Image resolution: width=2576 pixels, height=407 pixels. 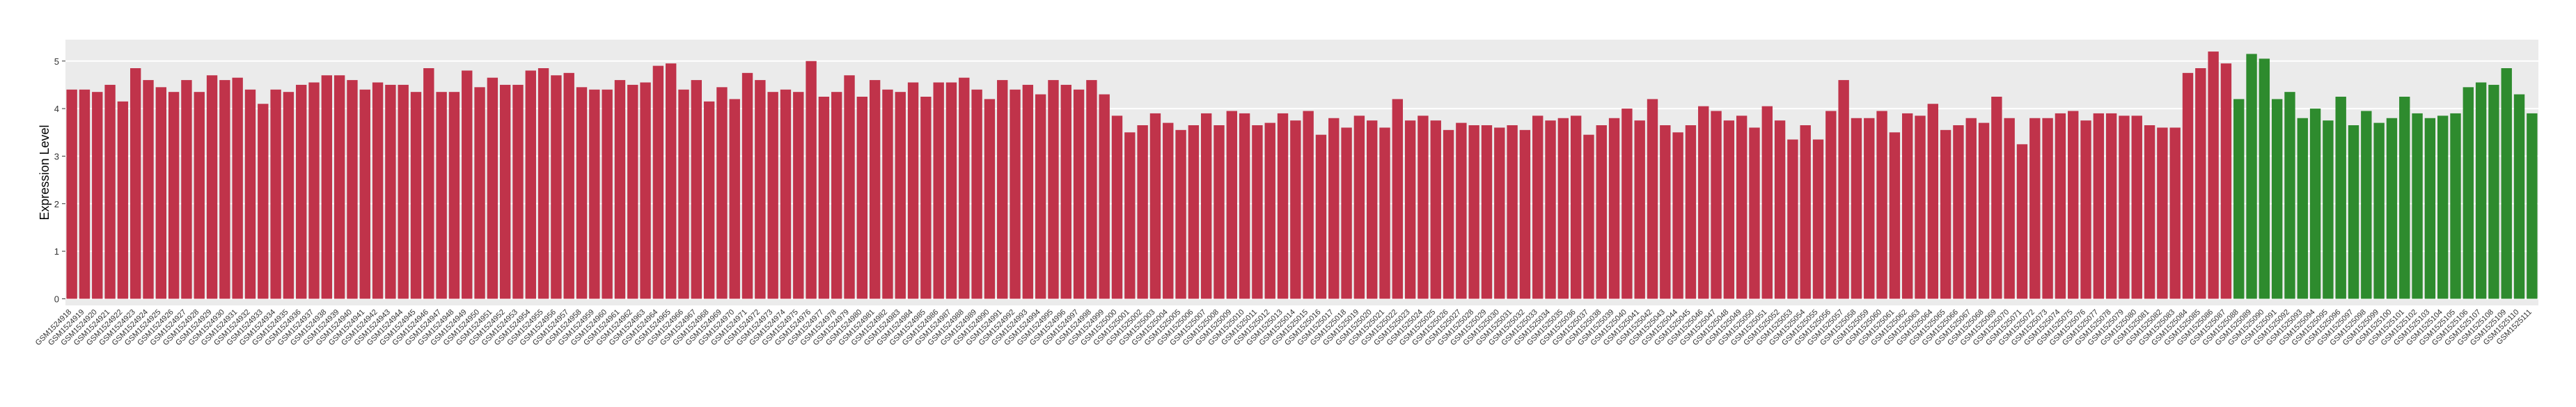 What do you see at coordinates (56, 204) in the screenshot?
I see `y-tick-label: 2` at bounding box center [56, 204].